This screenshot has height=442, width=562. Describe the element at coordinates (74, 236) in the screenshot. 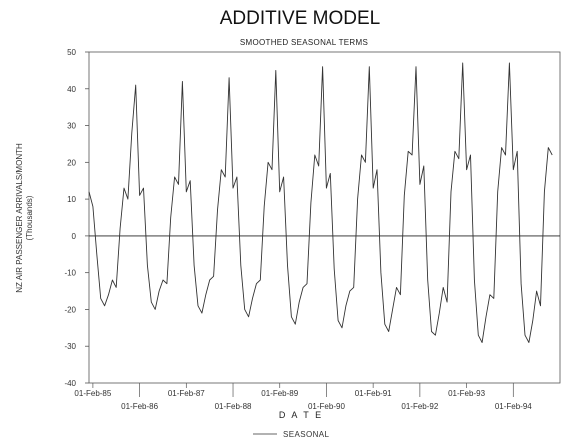

I see `y-tick-label: 0` at that location.